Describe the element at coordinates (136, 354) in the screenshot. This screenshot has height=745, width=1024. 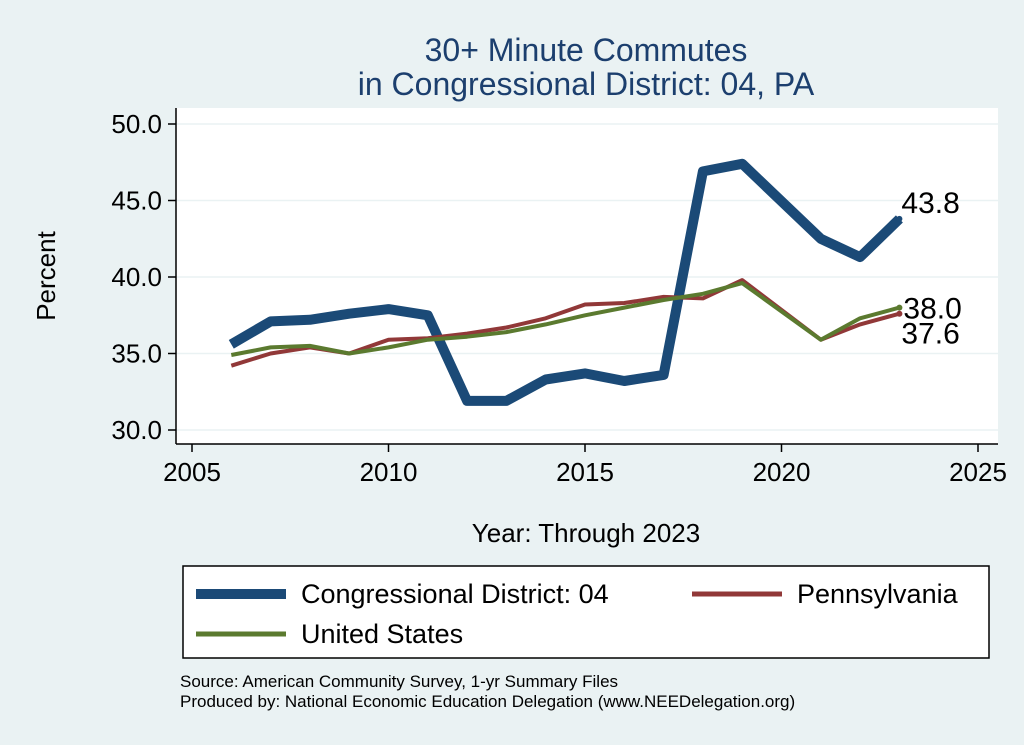
I see `y-tick-label-35: 35.0` at that location.